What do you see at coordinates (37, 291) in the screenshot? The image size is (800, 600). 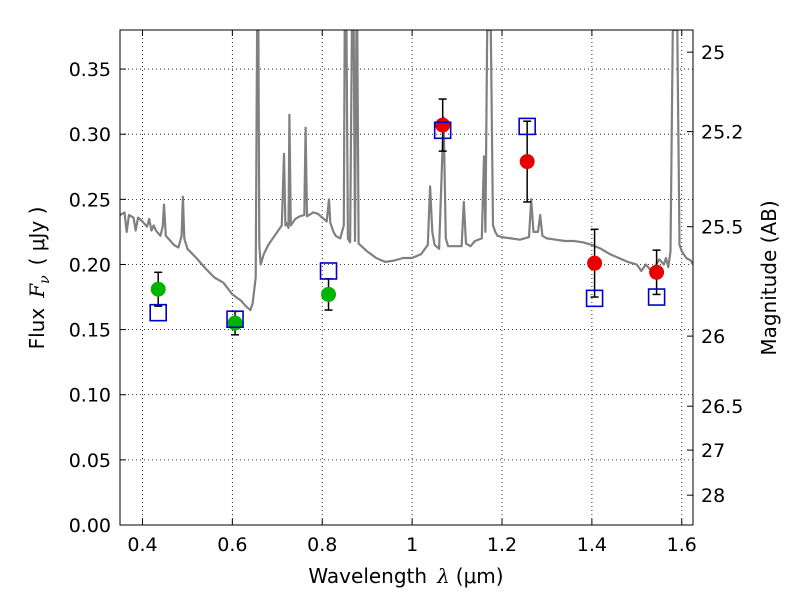 I see `y-axis-label-symbol: F` at bounding box center [37, 291].